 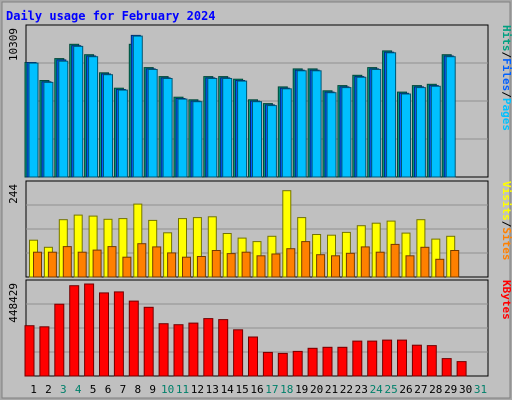 I want to click on x-tick-label-31: 31, so click(x=480, y=389).